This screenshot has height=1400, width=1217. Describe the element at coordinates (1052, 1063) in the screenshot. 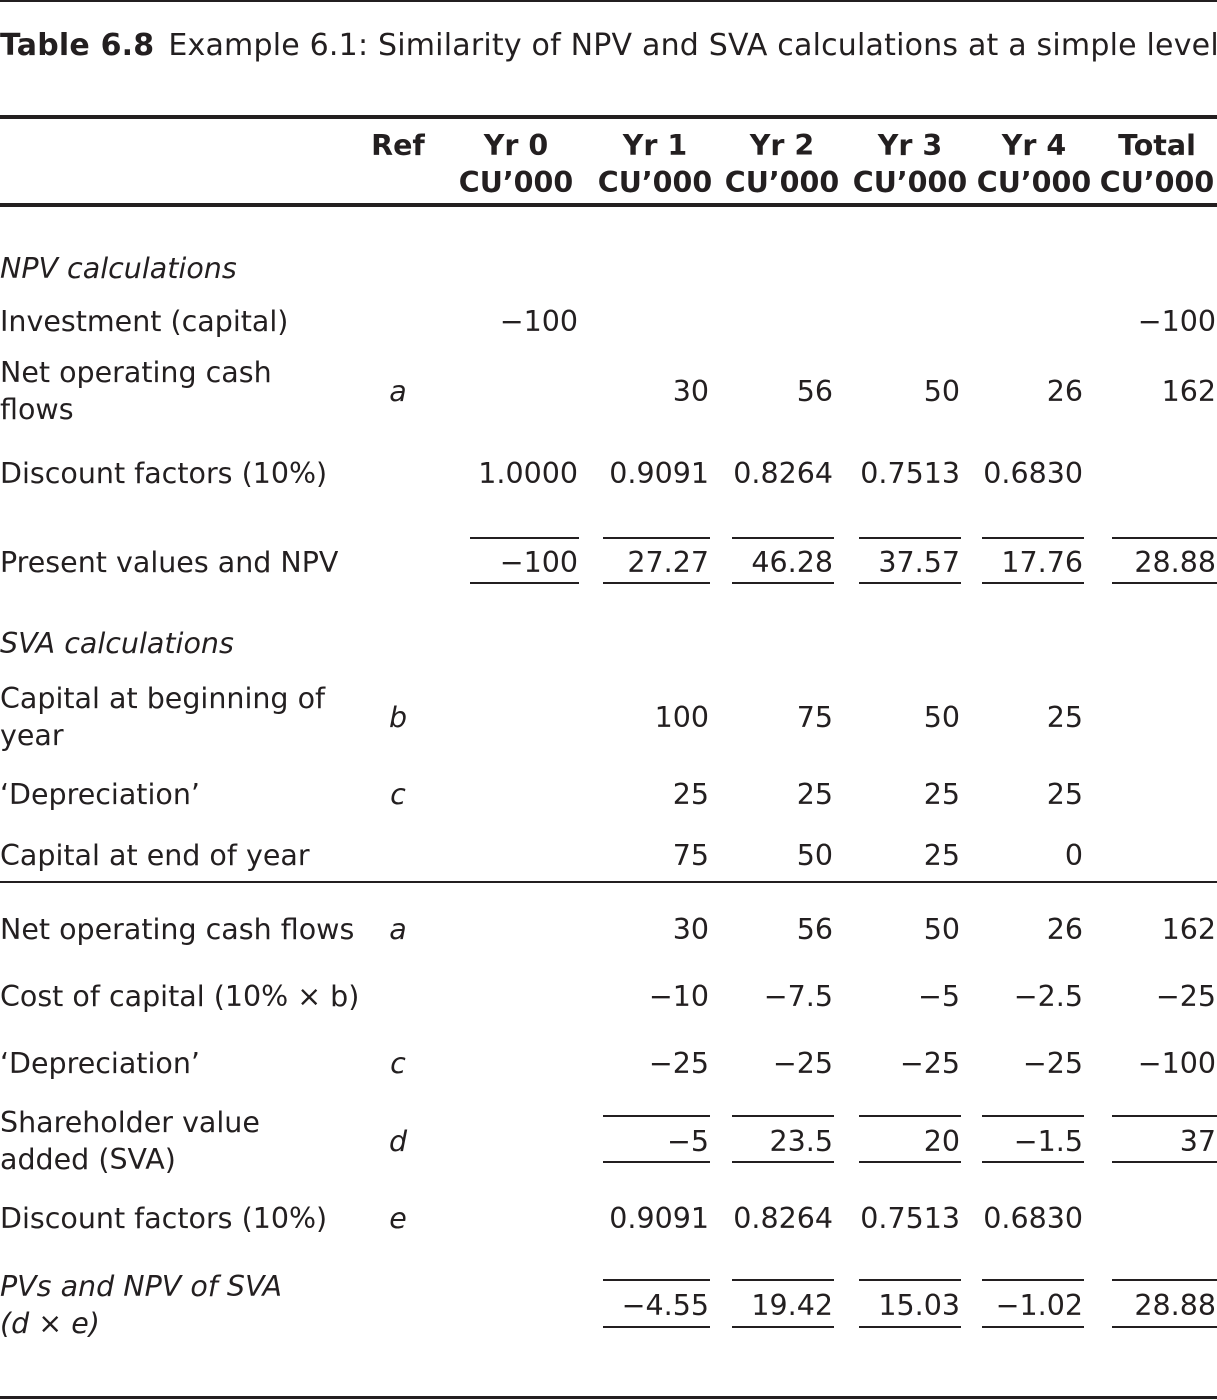

I see `cell-yr4: −25` at that location.